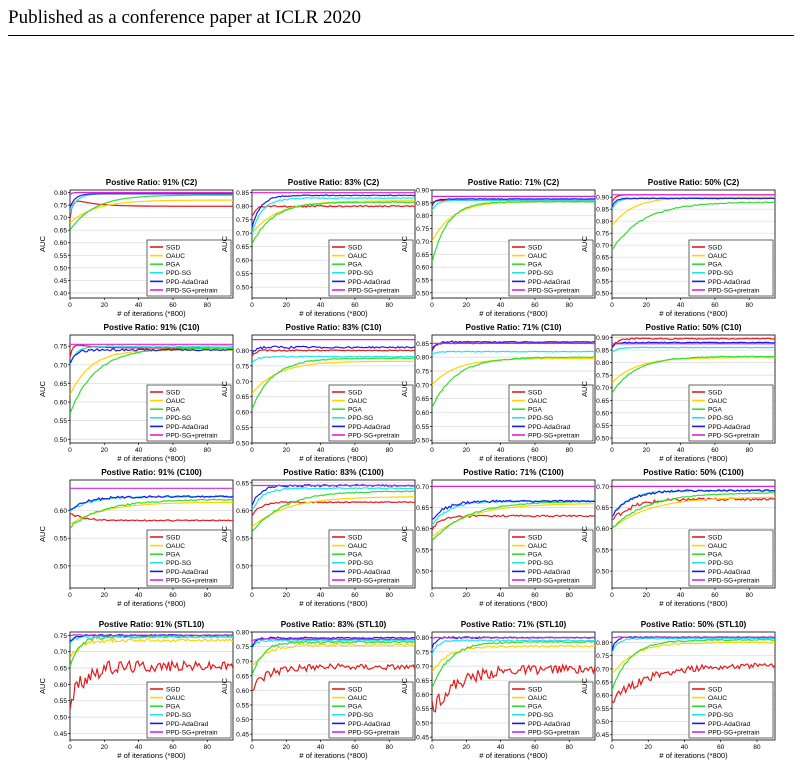  I want to click on chart-title: Postive Ratio: 91% (STL10), so click(152, 624).